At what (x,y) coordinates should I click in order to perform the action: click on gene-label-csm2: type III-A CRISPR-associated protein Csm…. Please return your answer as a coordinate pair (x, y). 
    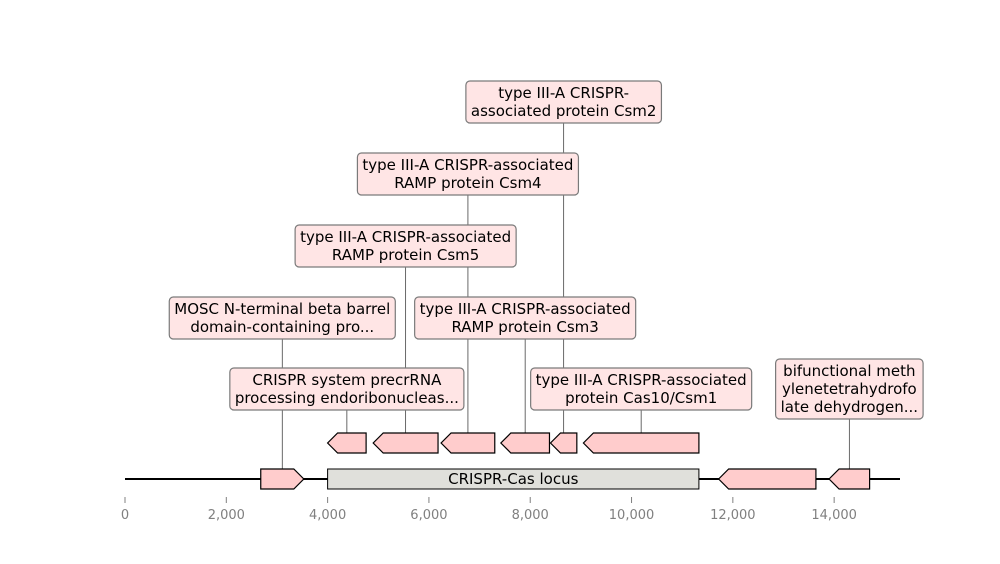
    Looking at the image, I should click on (564, 102).